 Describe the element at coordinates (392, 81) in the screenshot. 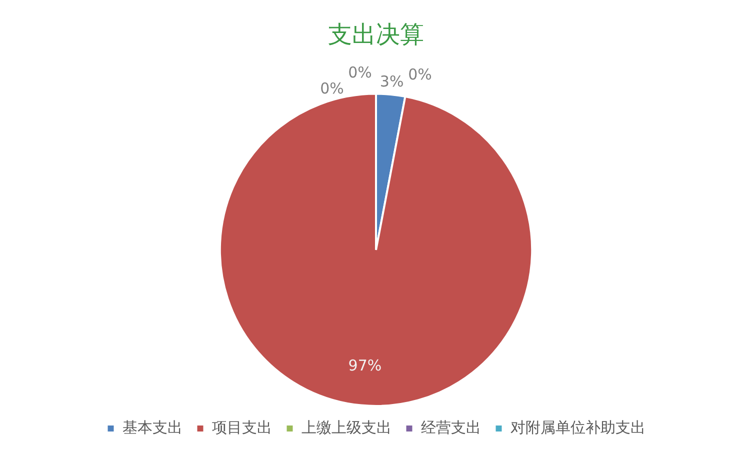

I see `data-label: 3%` at that location.